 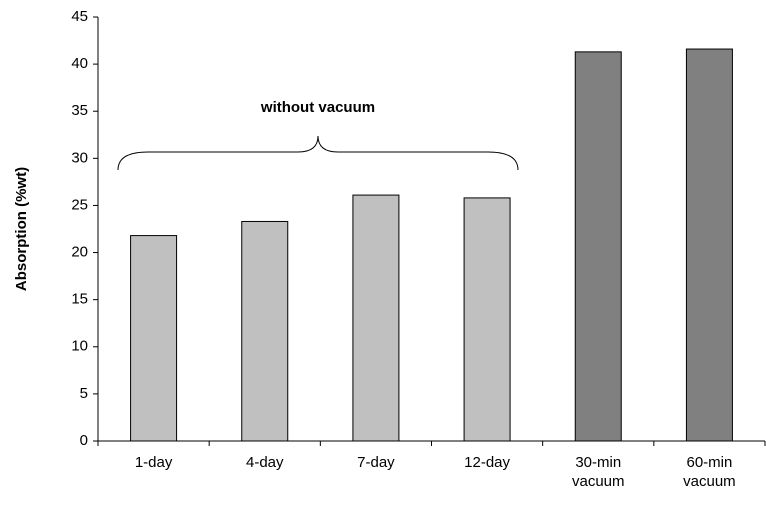 I want to click on x-tick-label: 60-min vacuum, so click(x=709, y=472).